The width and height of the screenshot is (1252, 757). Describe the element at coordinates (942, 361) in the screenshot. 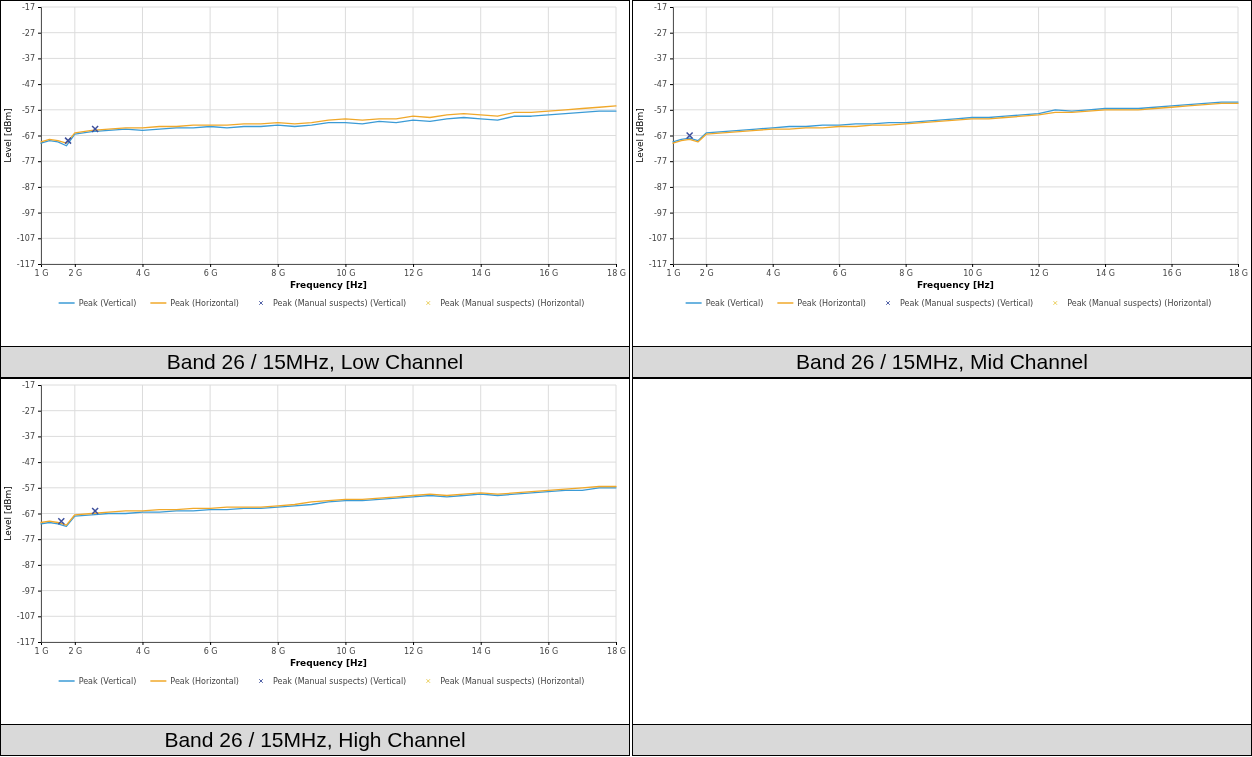

I see `text: Band 26 / 15MHz, Mid Channel` at that location.